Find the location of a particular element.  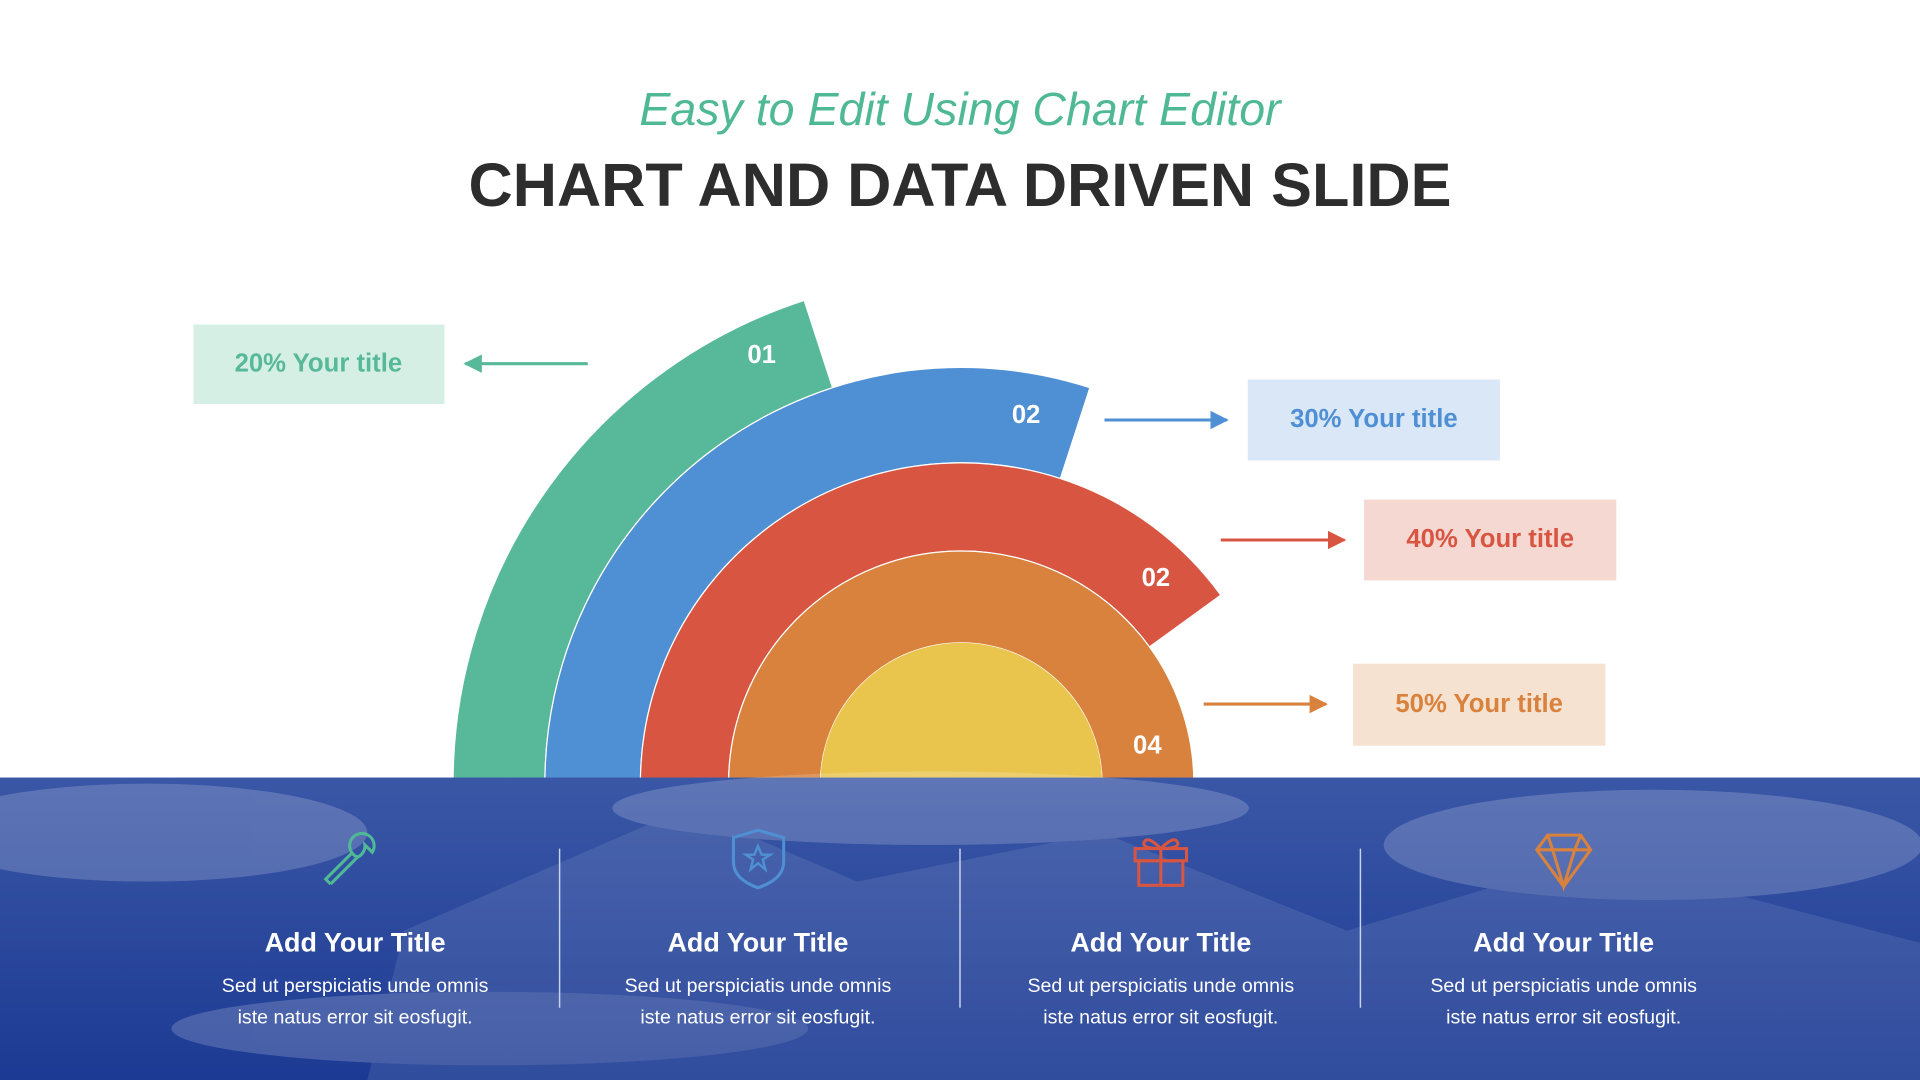

arc-label: 30% Your title is located at coordinates (1374, 419).